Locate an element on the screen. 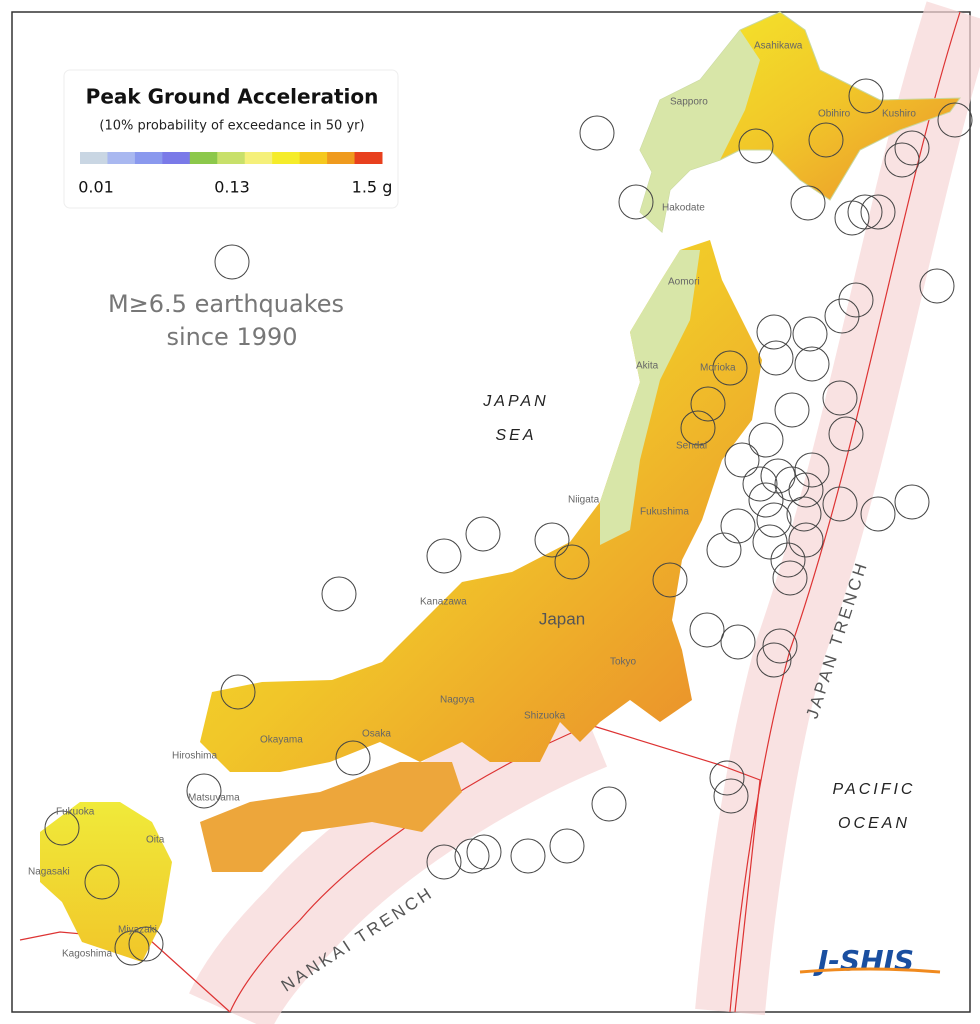 The height and width of the screenshot is (1024, 980). legend-box is located at coordinates (231, 139).